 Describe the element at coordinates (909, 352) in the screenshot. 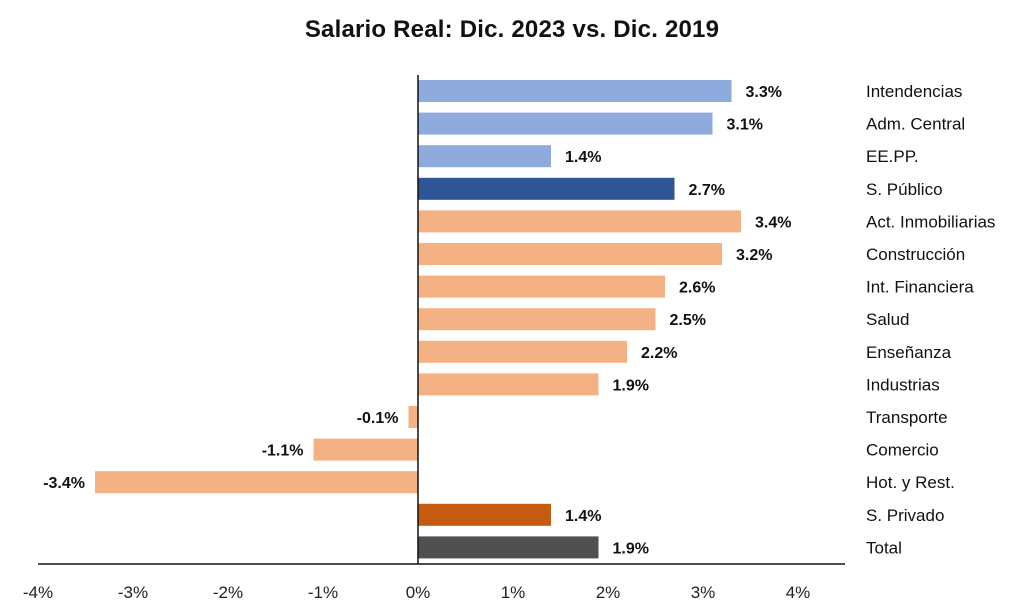

I see `category-label-8: Enseñanza` at that location.